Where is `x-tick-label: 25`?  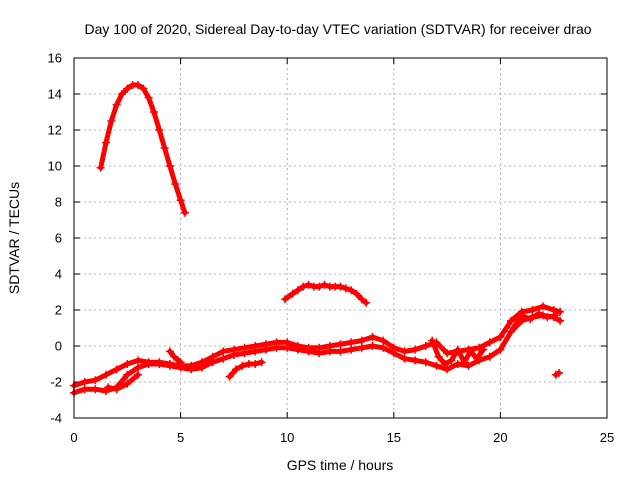 x-tick-label: 25 is located at coordinates (607, 437).